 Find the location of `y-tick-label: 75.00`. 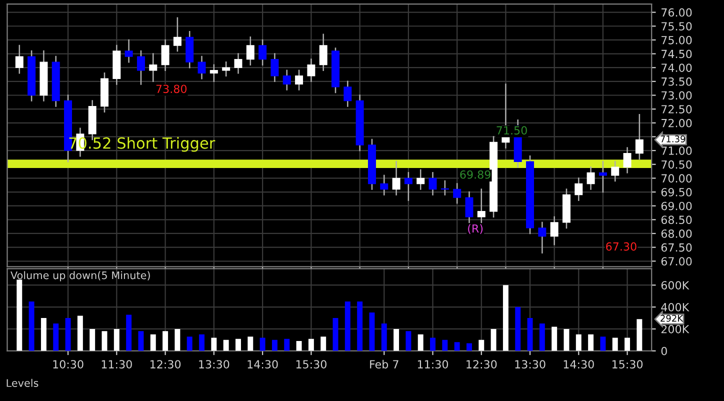

y-tick-label: 75.00 is located at coordinates (677, 40).